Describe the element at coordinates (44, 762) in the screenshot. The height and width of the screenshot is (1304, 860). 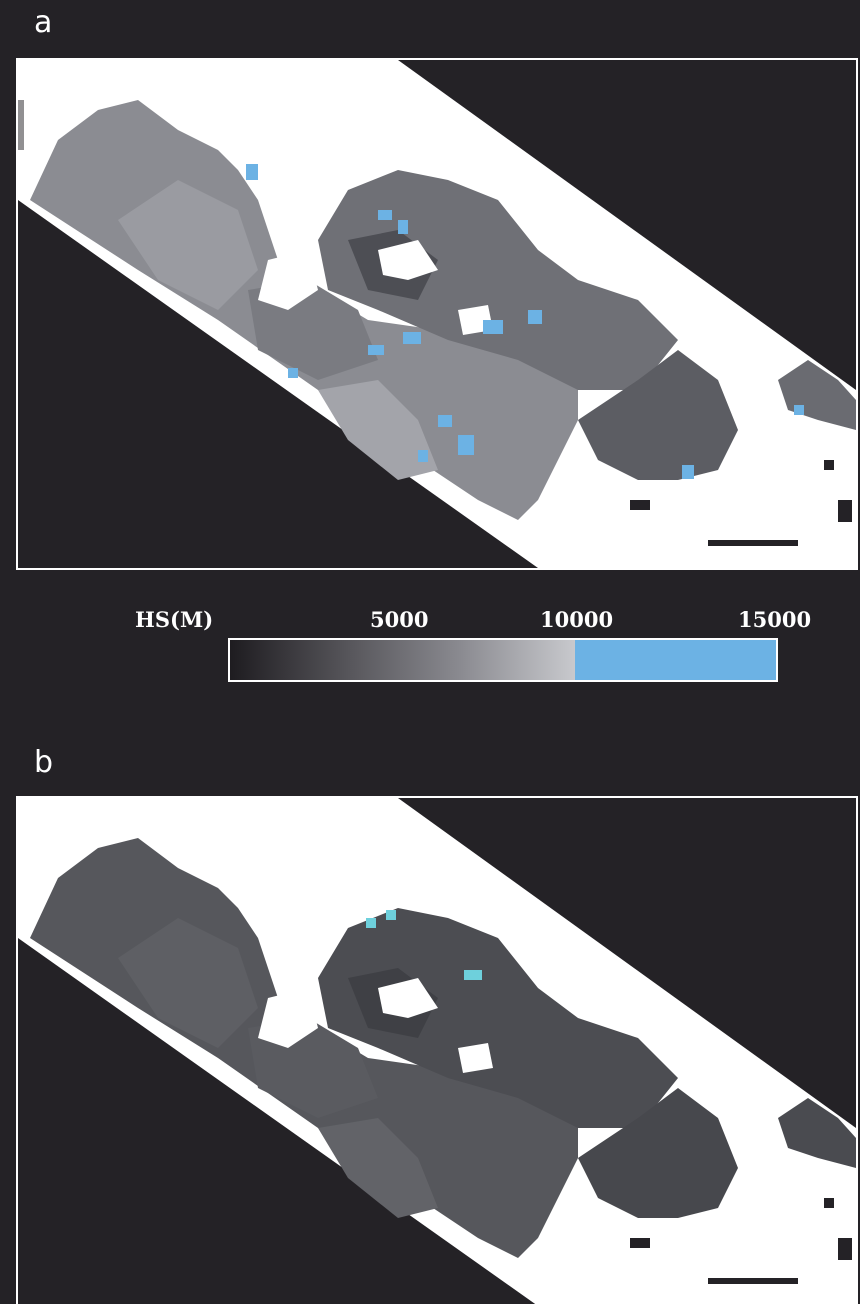
I see `panel-b-letter: b` at that location.